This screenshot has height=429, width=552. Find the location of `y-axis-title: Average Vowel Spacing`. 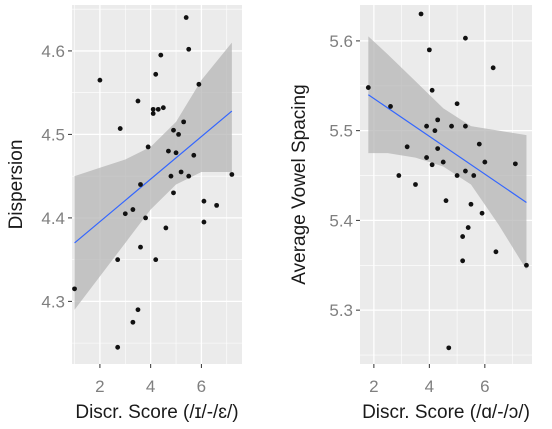

y-axis-title: Average Vowel Spacing is located at coordinates (299, 184).